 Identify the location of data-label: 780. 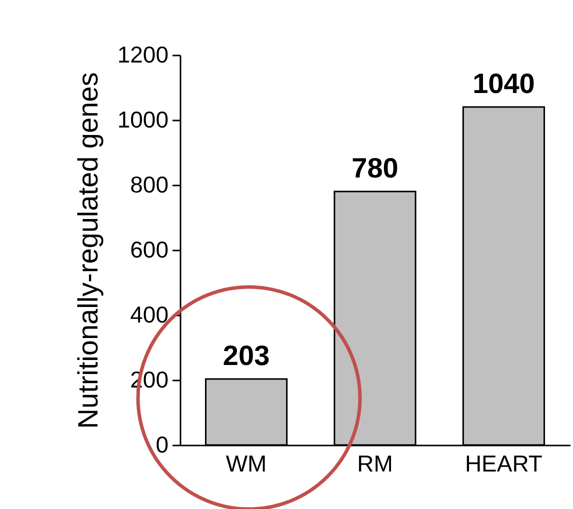
(375, 168).